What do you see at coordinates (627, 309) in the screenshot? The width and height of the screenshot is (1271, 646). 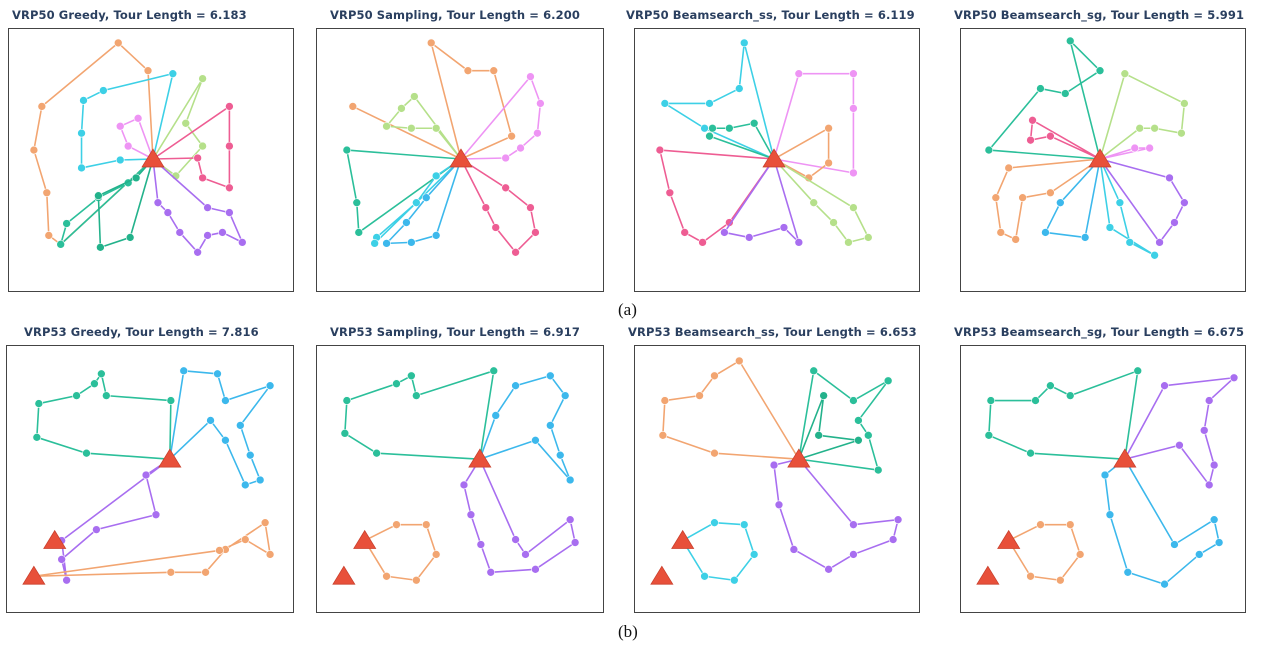 I see `caption-a: (a)` at bounding box center [627, 309].